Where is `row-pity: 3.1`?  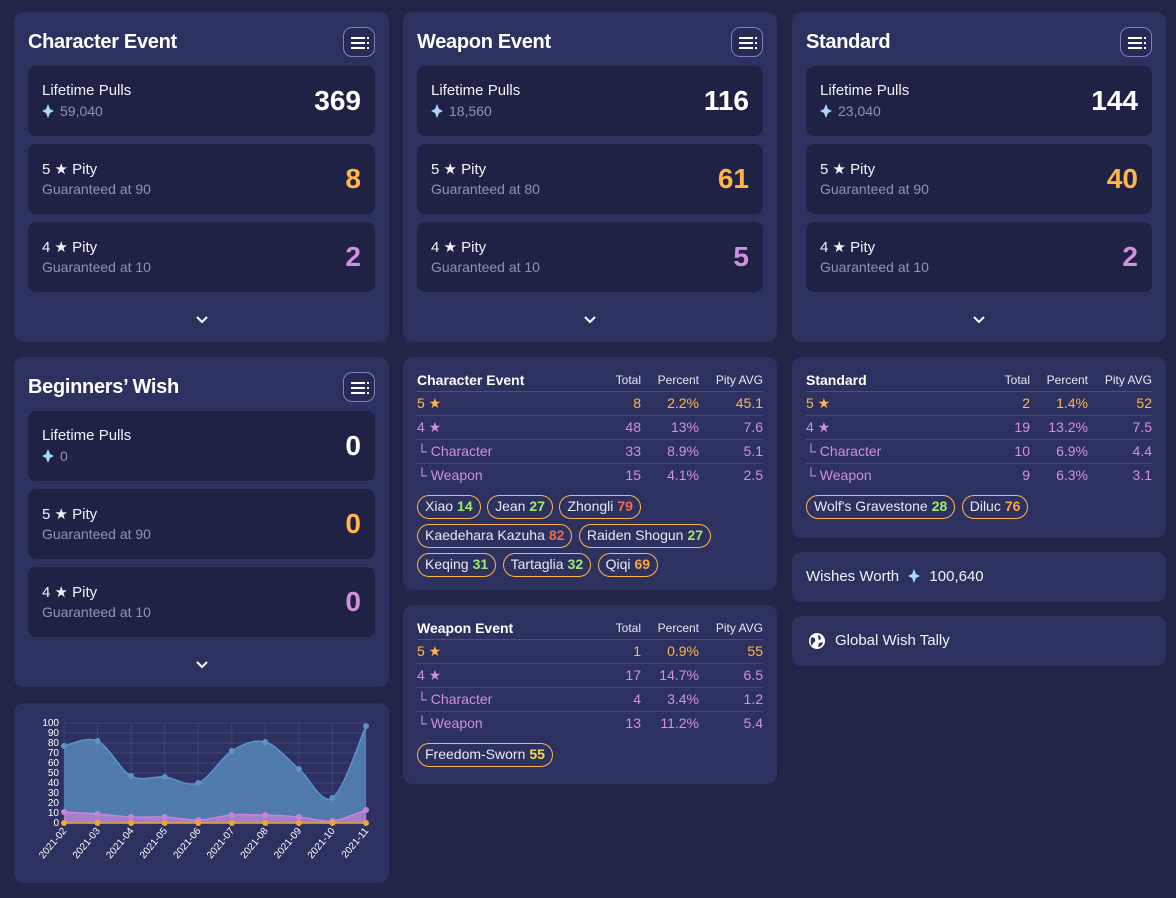 row-pity: 3.1 is located at coordinates (1142, 475).